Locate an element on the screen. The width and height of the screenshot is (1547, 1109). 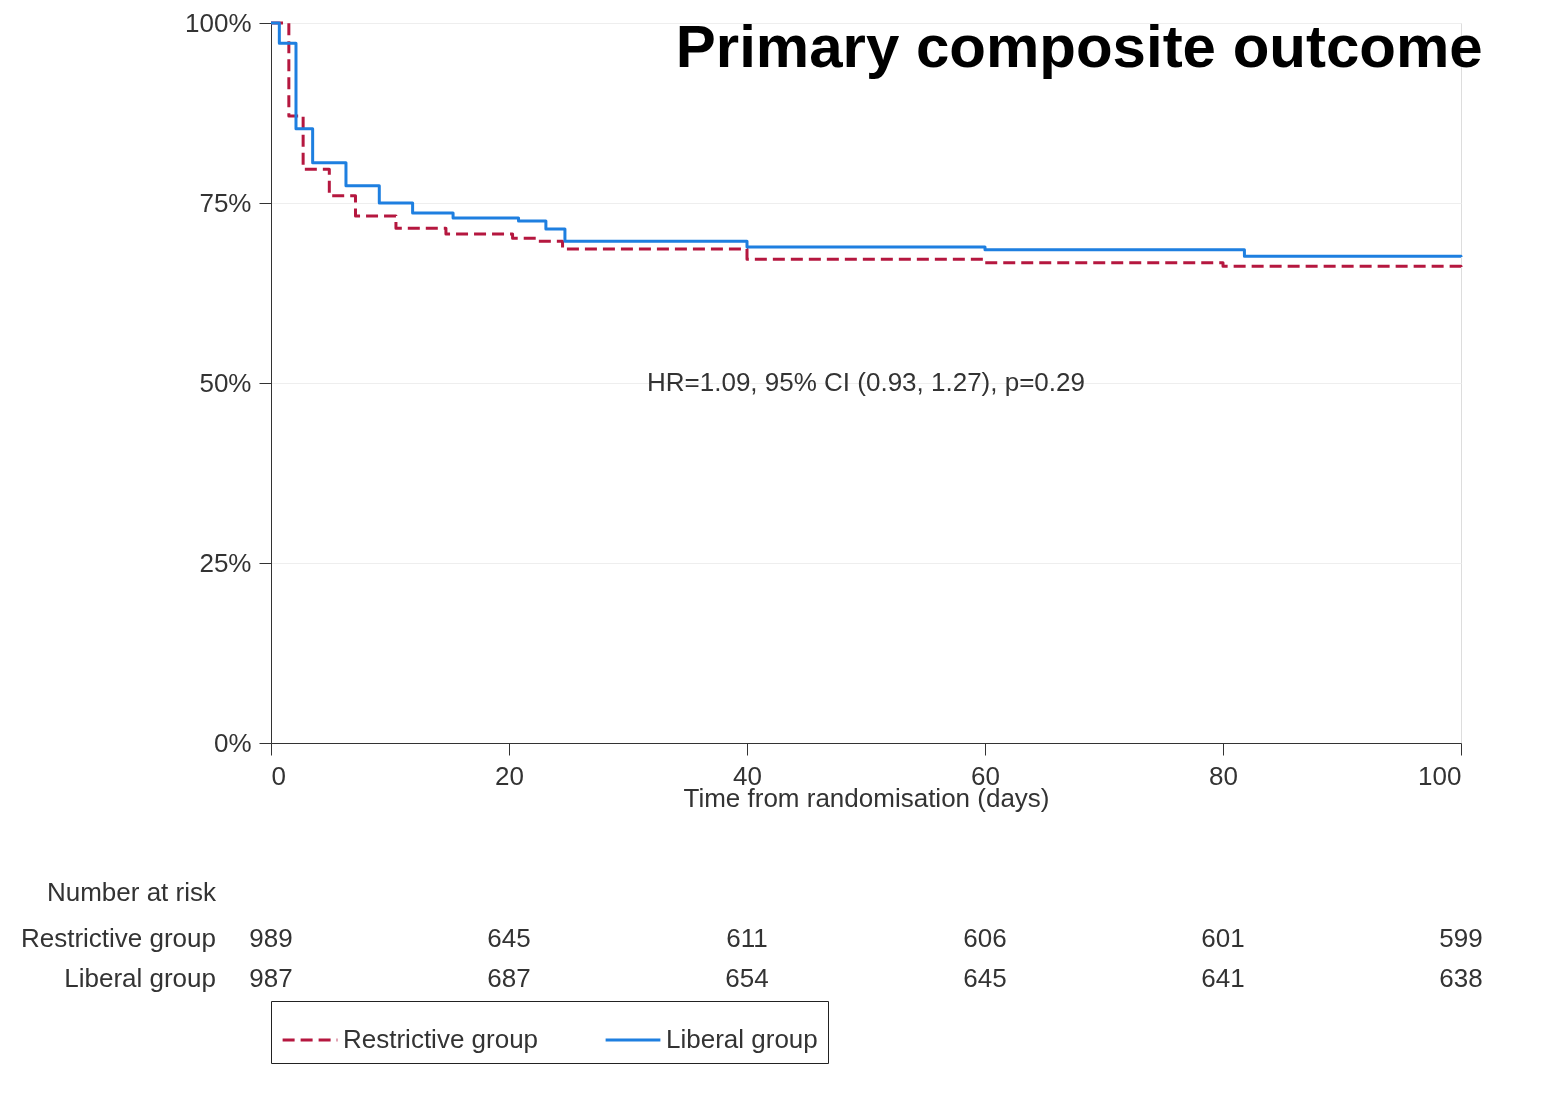
text: 599 is located at coordinates (1461, 938).